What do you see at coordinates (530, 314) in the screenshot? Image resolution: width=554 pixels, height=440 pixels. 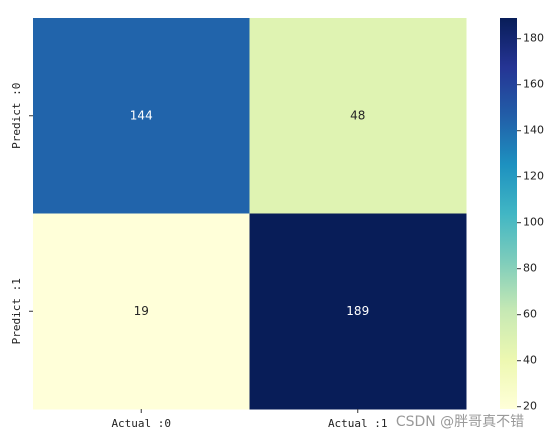 I see `colorbar-tick-label: 60` at bounding box center [530, 314].